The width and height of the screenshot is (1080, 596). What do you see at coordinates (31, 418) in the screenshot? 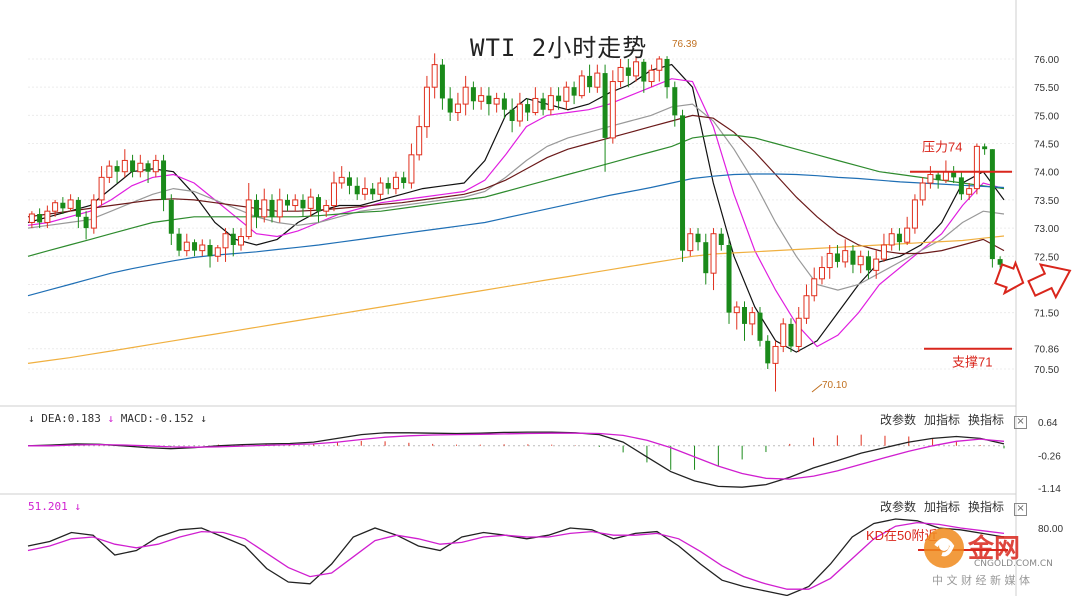
I see `macd-down-arrow-icon: ↓` at bounding box center [31, 418].